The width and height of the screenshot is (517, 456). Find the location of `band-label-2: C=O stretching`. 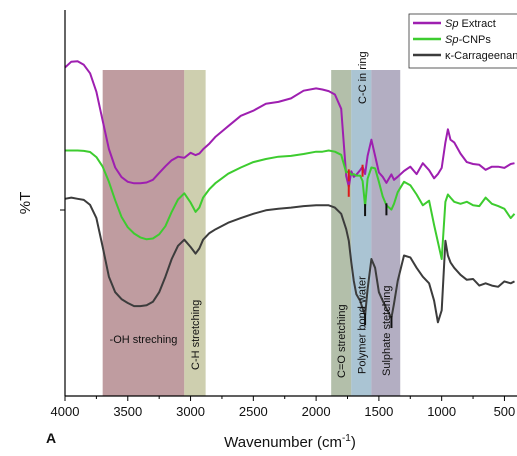

band-label-2: C=O stretching is located at coordinates (342, 341).